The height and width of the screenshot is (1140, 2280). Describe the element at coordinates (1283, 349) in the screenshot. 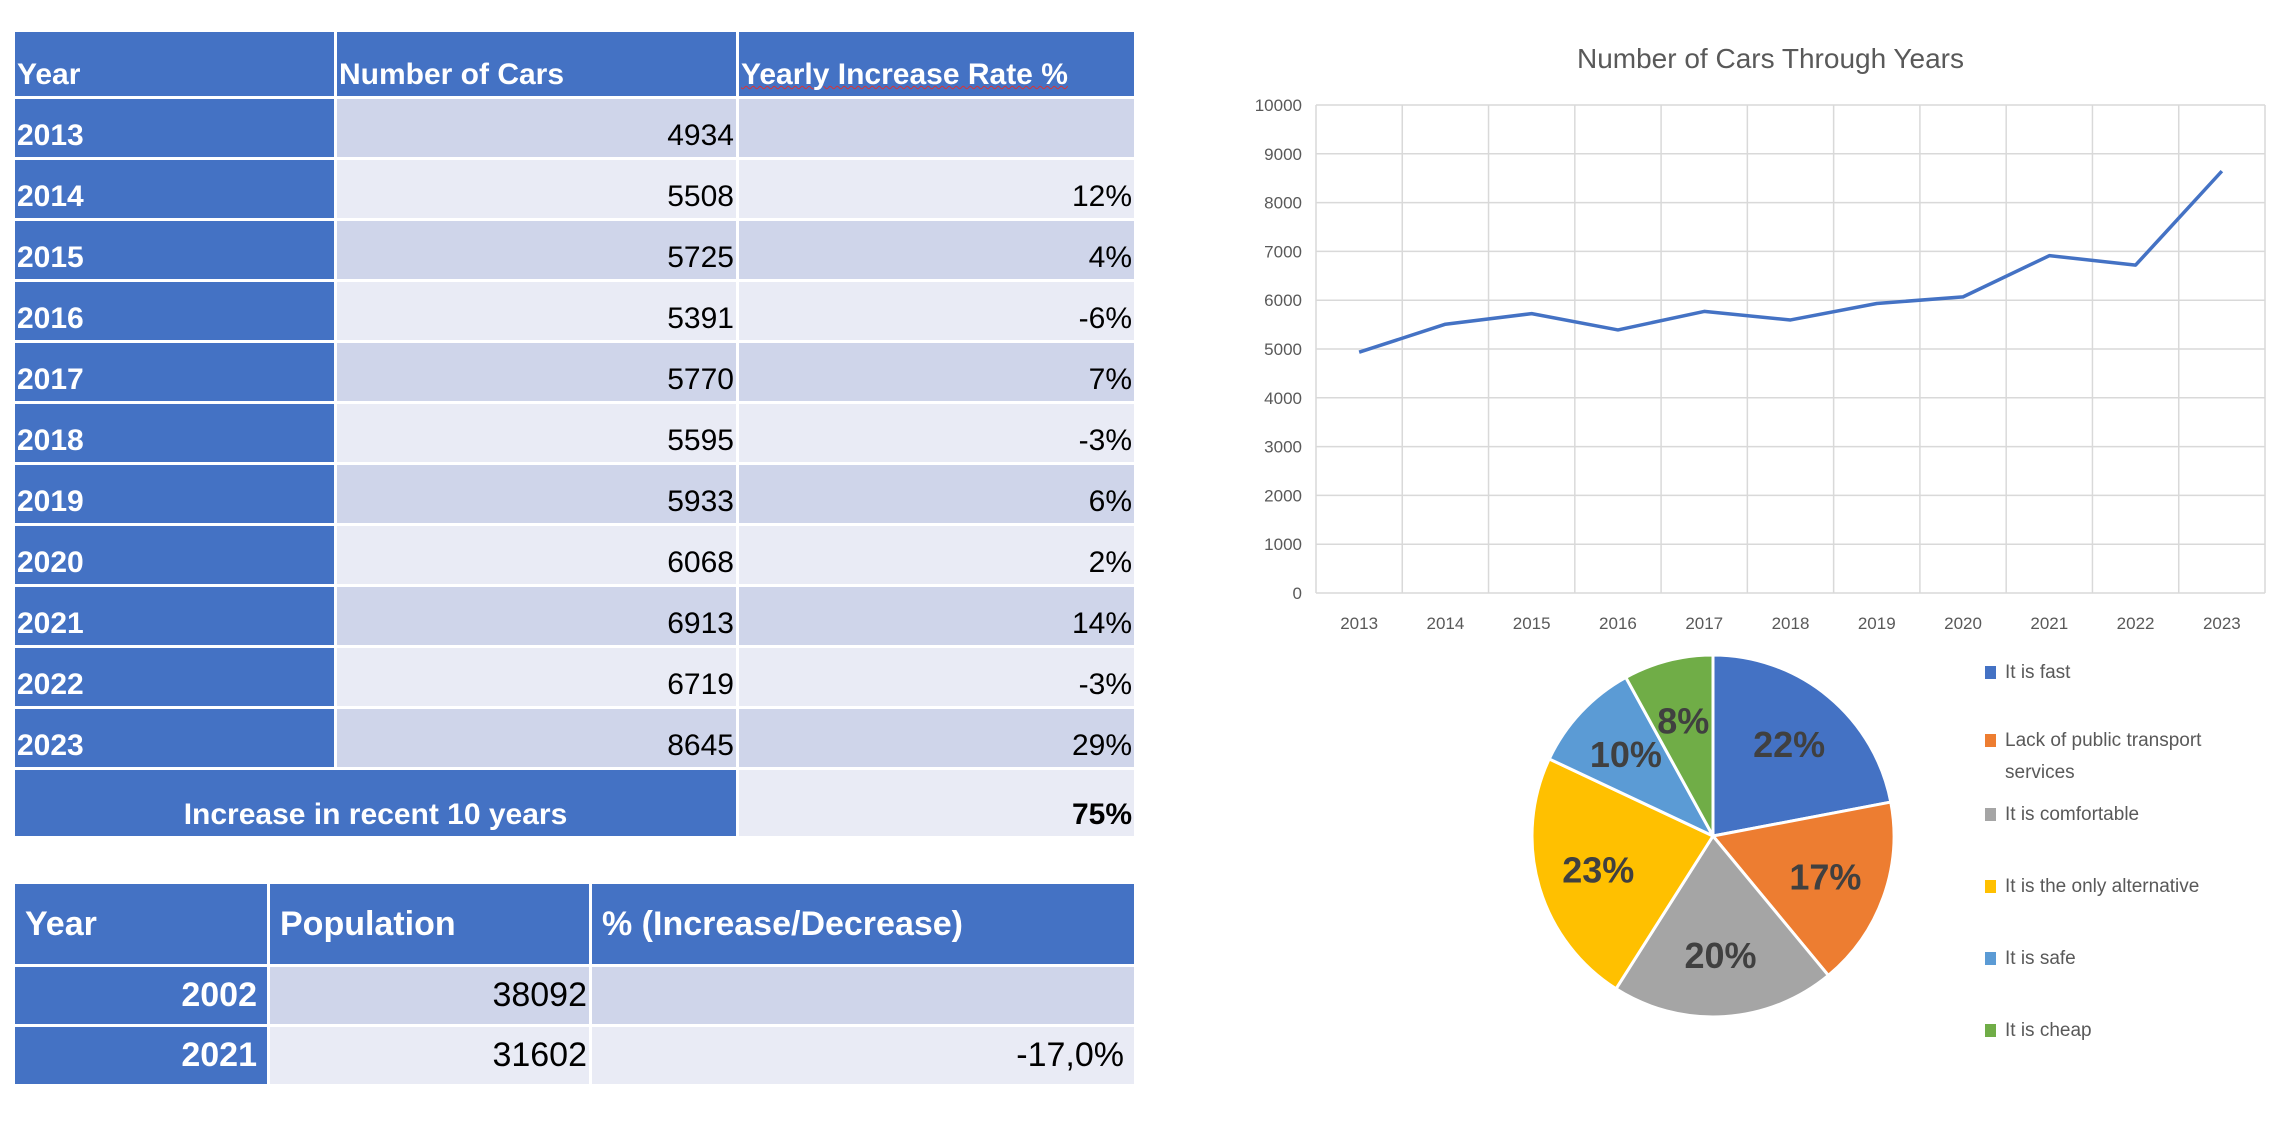

I see `y-tick-label: 5000` at that location.